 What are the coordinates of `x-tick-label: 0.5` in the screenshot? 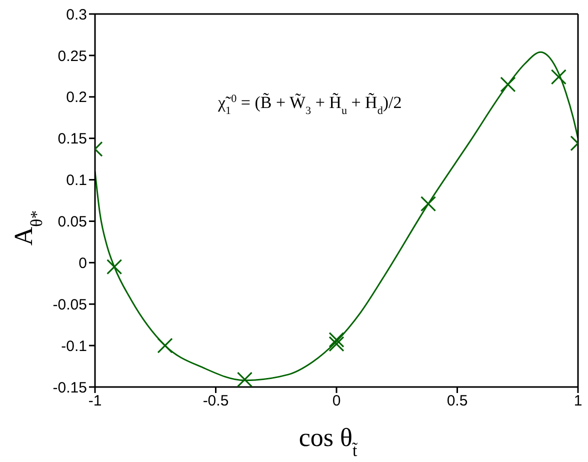 It's located at (457, 401).